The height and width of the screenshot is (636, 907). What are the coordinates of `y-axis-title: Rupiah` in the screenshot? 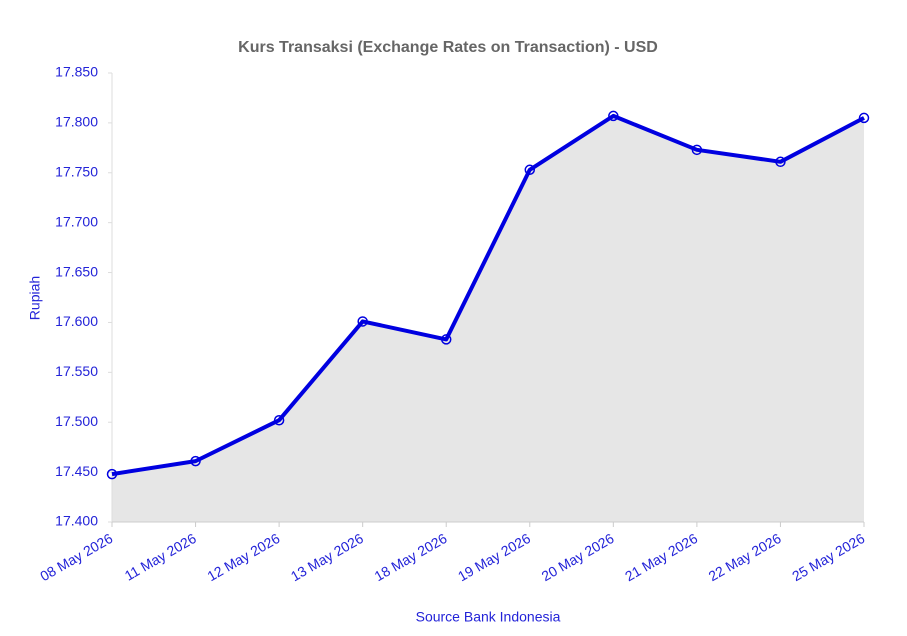 It's located at (35, 298).